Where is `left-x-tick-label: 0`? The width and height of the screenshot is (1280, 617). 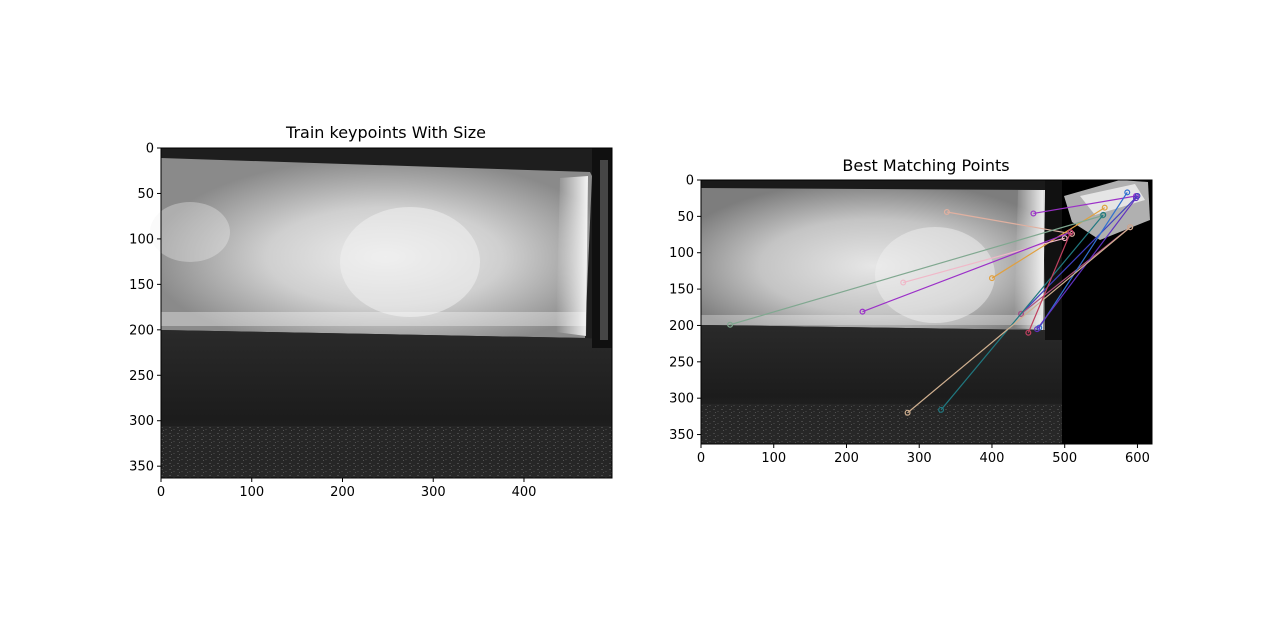 left-x-tick-label: 0 is located at coordinates (161, 492).